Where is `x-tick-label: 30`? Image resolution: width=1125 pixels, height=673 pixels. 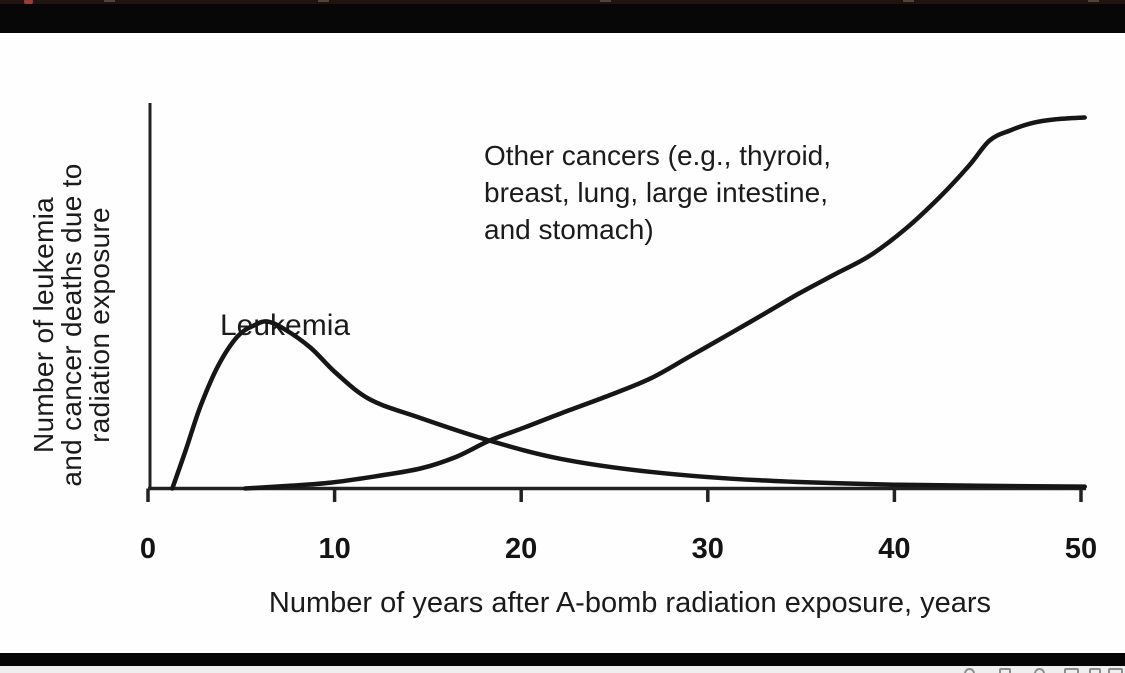
x-tick-label: 30 is located at coordinates (707, 549).